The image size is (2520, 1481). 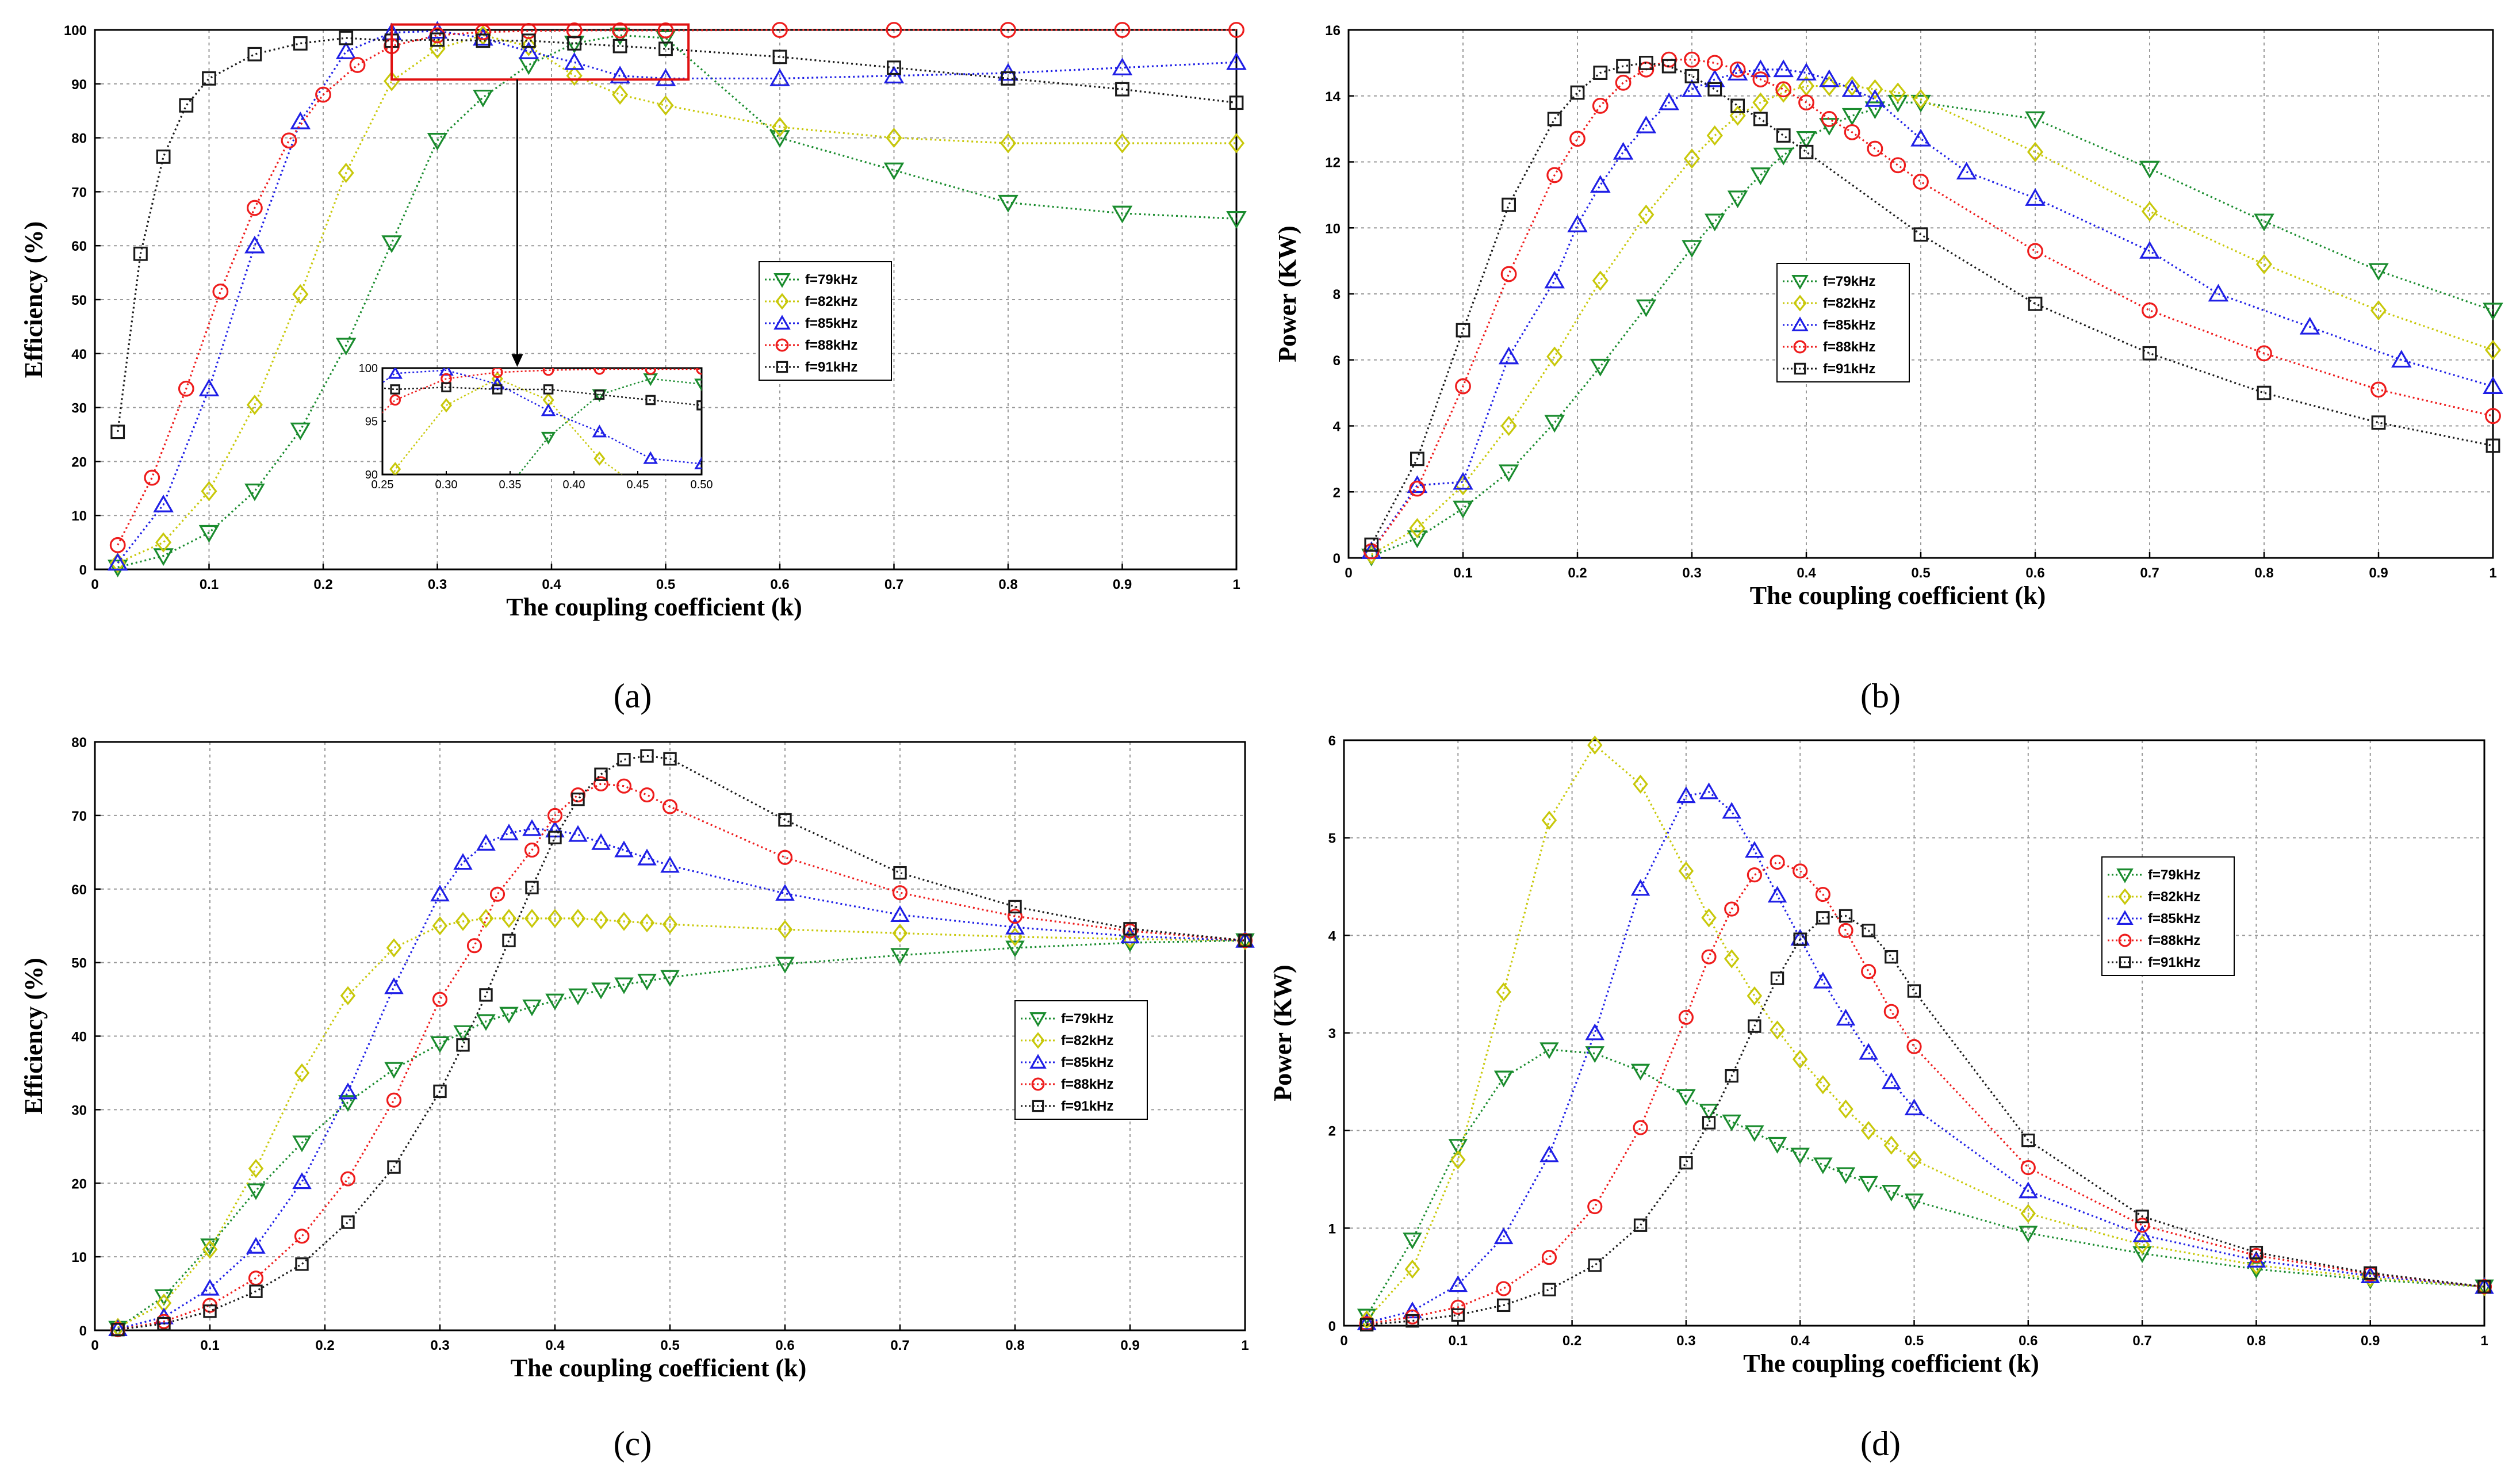 I want to click on panel-caption: (c), so click(x=633, y=1444).